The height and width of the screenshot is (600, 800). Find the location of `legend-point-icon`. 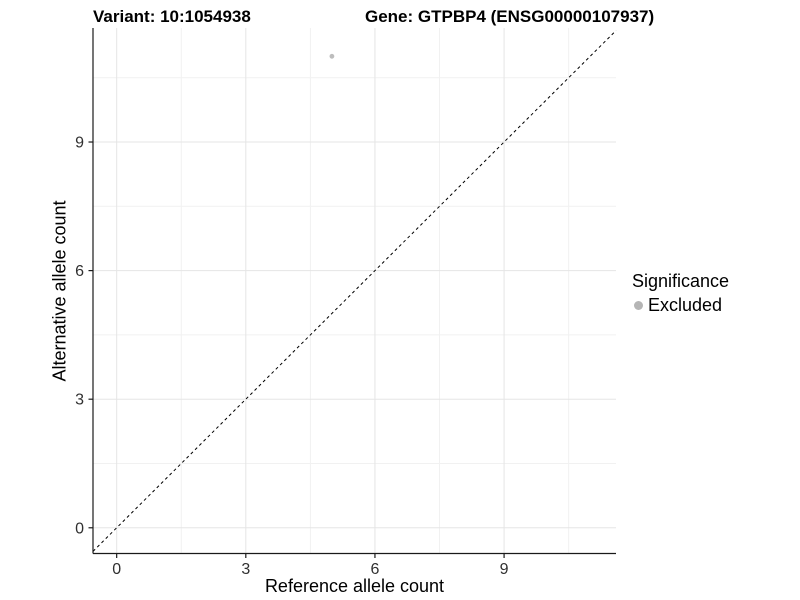

legend-point-icon is located at coordinates (638, 305).